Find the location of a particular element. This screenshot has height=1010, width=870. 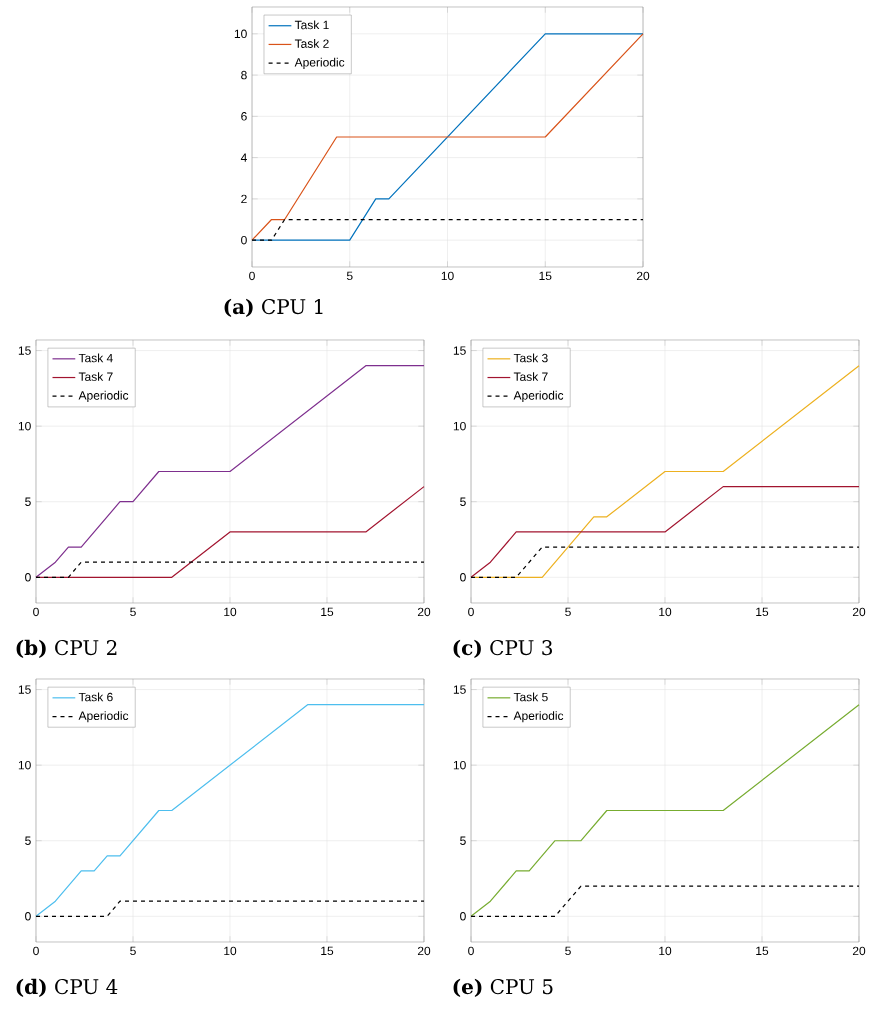

text: (b) CPU 2 is located at coordinates (66, 649).